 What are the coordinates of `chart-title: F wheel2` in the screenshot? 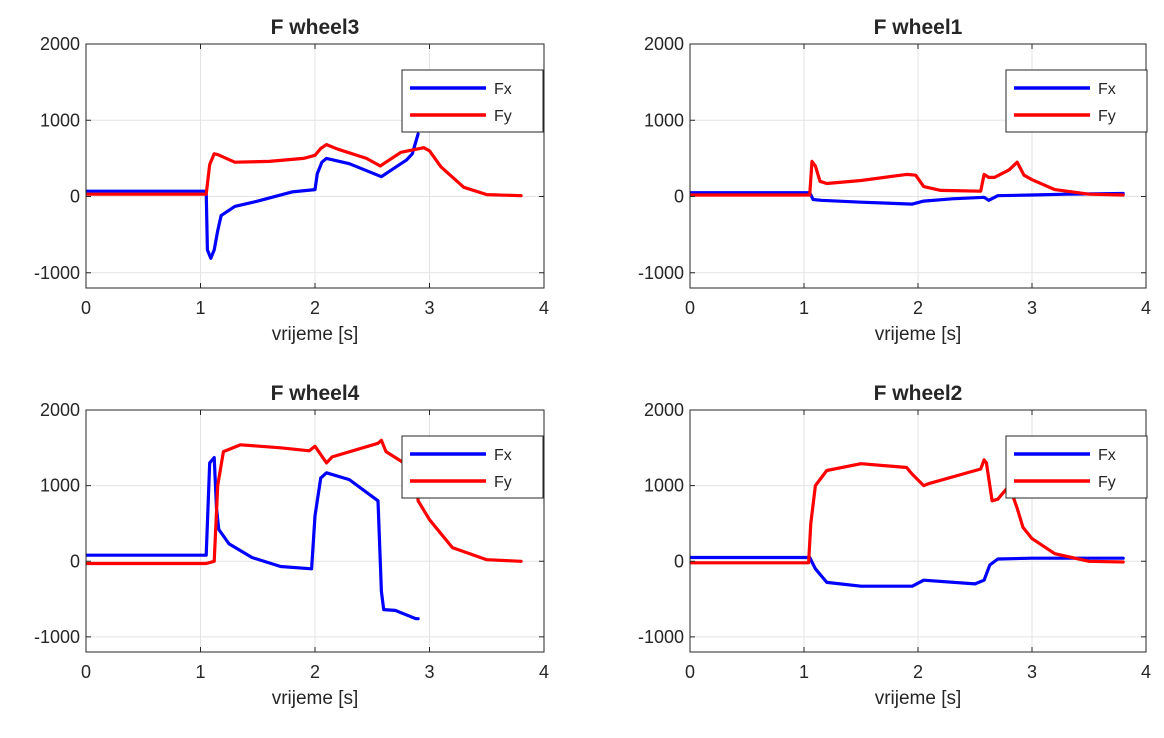 It's located at (918, 393).